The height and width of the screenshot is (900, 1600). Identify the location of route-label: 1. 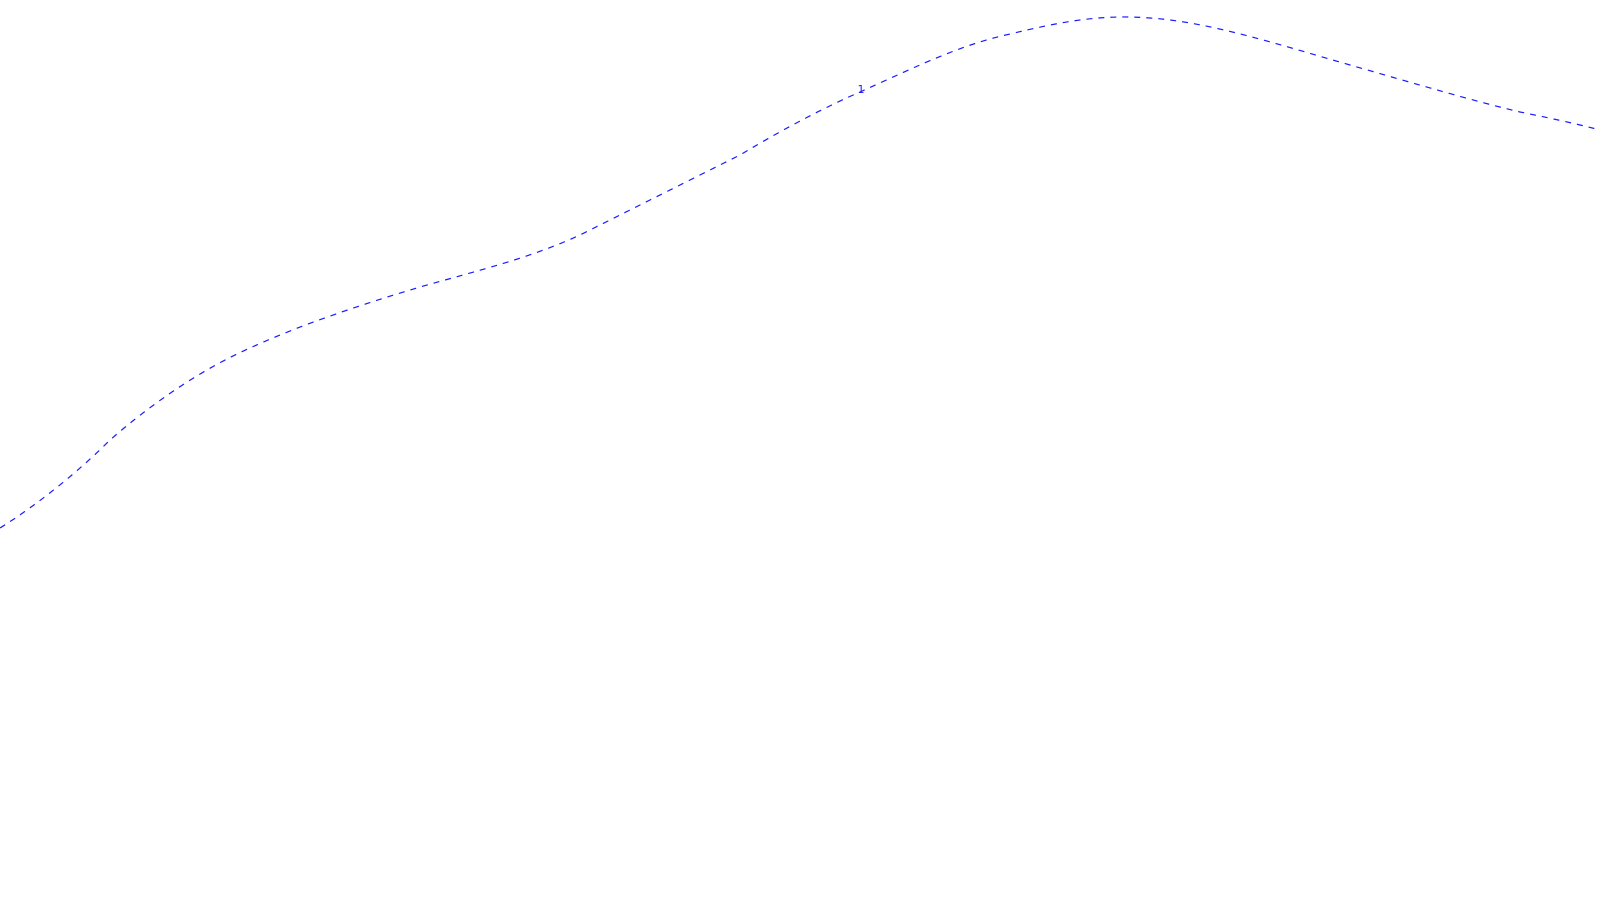
(861, 89).